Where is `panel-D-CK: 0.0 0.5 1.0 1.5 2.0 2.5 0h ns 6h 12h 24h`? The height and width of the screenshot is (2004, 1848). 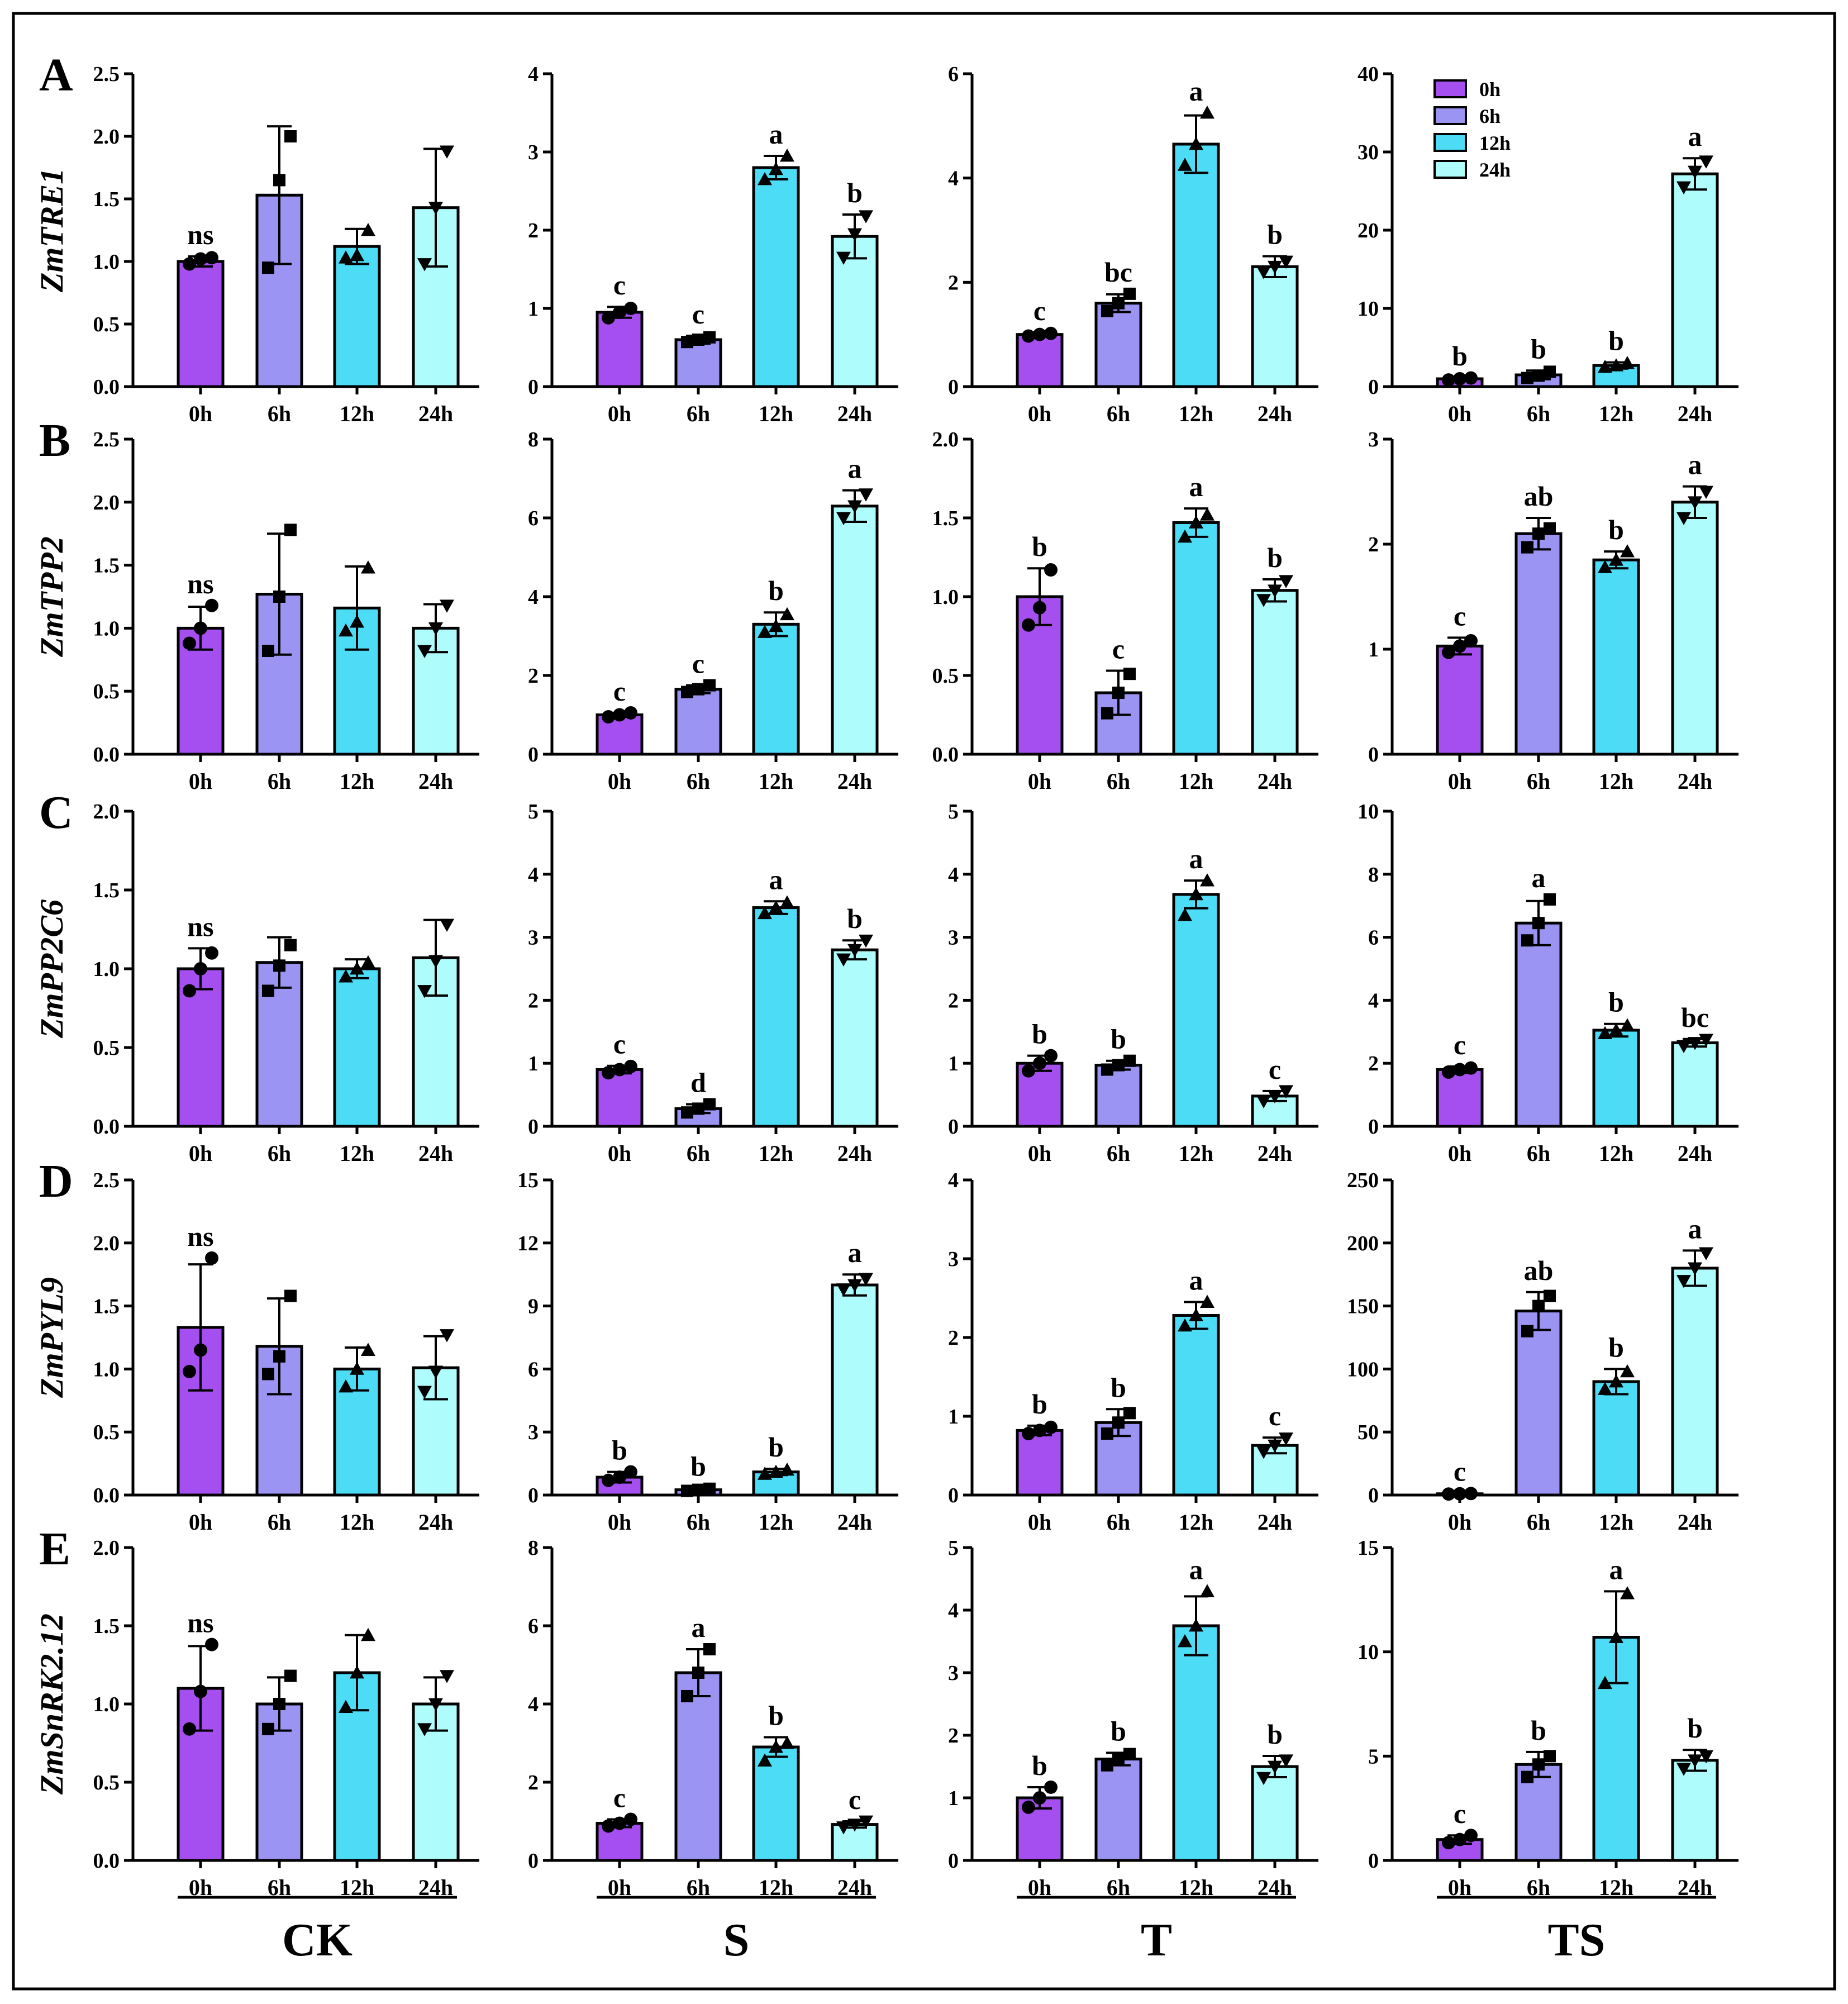
panel-D-CK: 0.0 0.5 1.0 1.5 2.0 2.5 0h ns 6h 12h 24h is located at coordinates (286, 1352).